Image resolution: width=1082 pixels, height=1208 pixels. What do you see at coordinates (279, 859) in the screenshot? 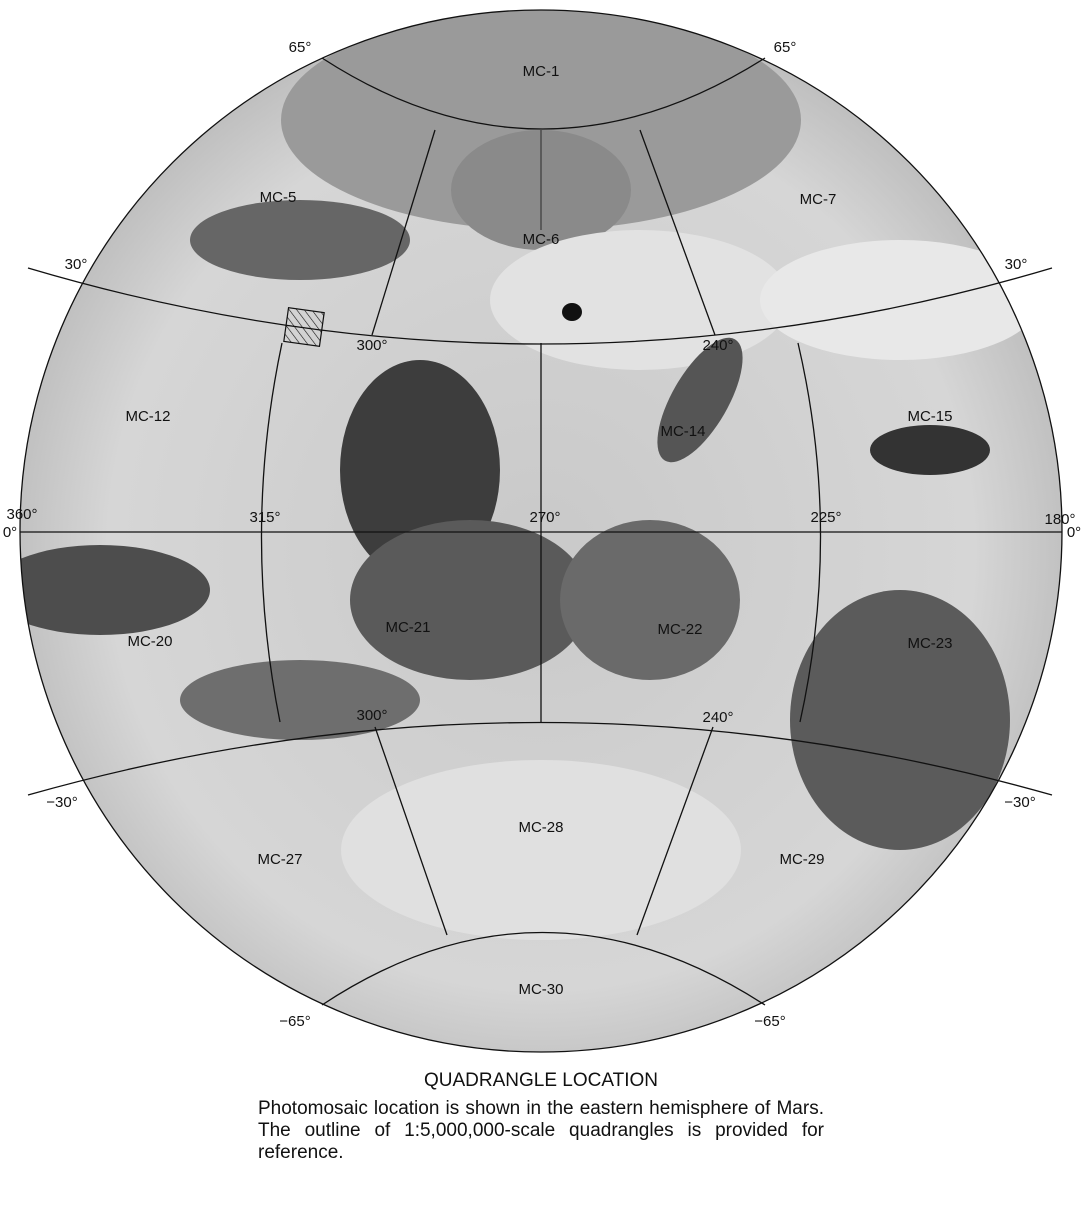
I see `quadrangle-label: MC-27` at bounding box center [279, 859].